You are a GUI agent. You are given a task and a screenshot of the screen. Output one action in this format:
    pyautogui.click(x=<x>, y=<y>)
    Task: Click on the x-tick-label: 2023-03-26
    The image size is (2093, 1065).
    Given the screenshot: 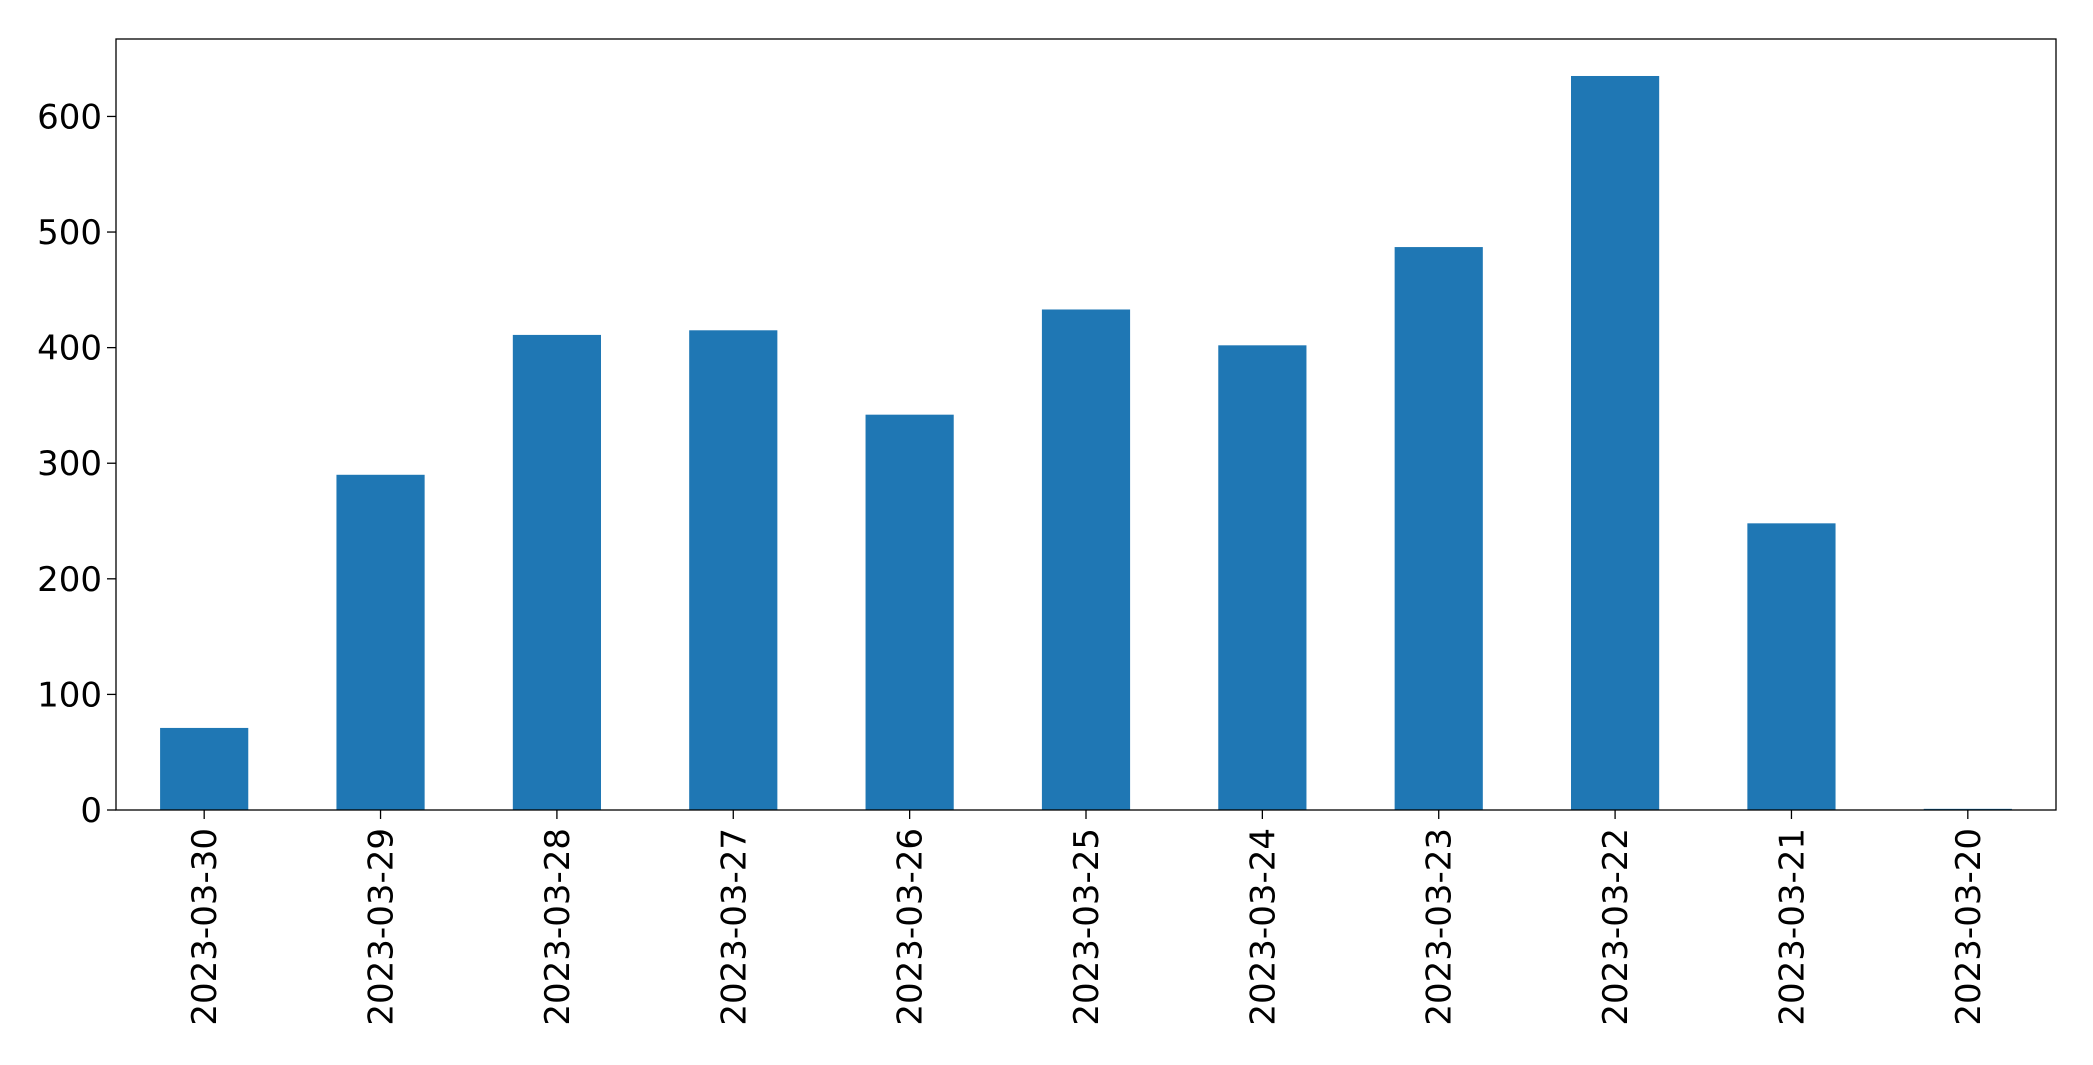 What is the action you would take?
    pyautogui.click(x=911, y=927)
    